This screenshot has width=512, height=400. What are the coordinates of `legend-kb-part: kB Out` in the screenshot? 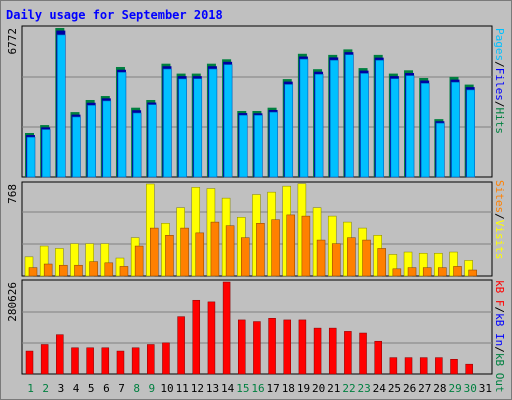 It's located at (499, 373).